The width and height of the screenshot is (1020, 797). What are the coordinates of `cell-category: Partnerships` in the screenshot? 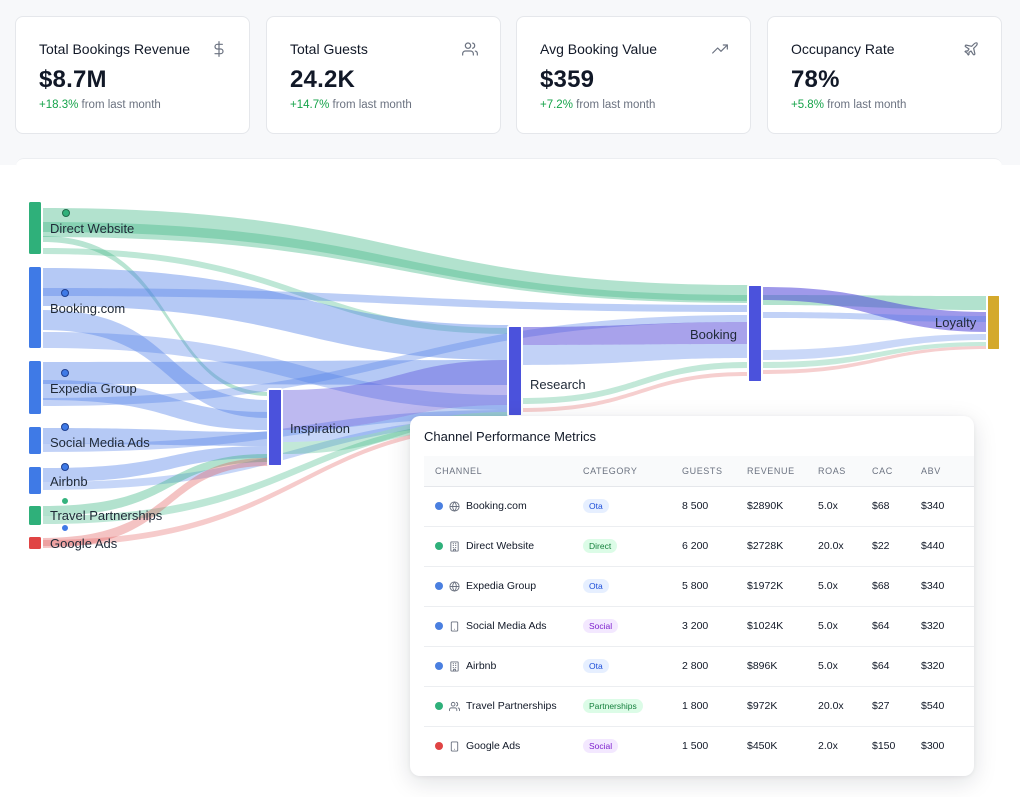 It's located at (632, 706).